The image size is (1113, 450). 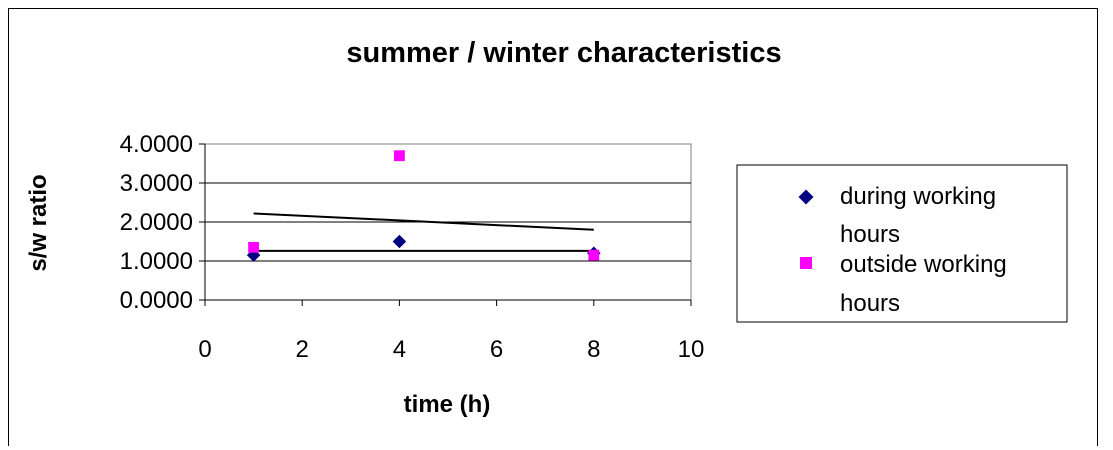 I want to click on legend-label: outside working, so click(x=923, y=264).